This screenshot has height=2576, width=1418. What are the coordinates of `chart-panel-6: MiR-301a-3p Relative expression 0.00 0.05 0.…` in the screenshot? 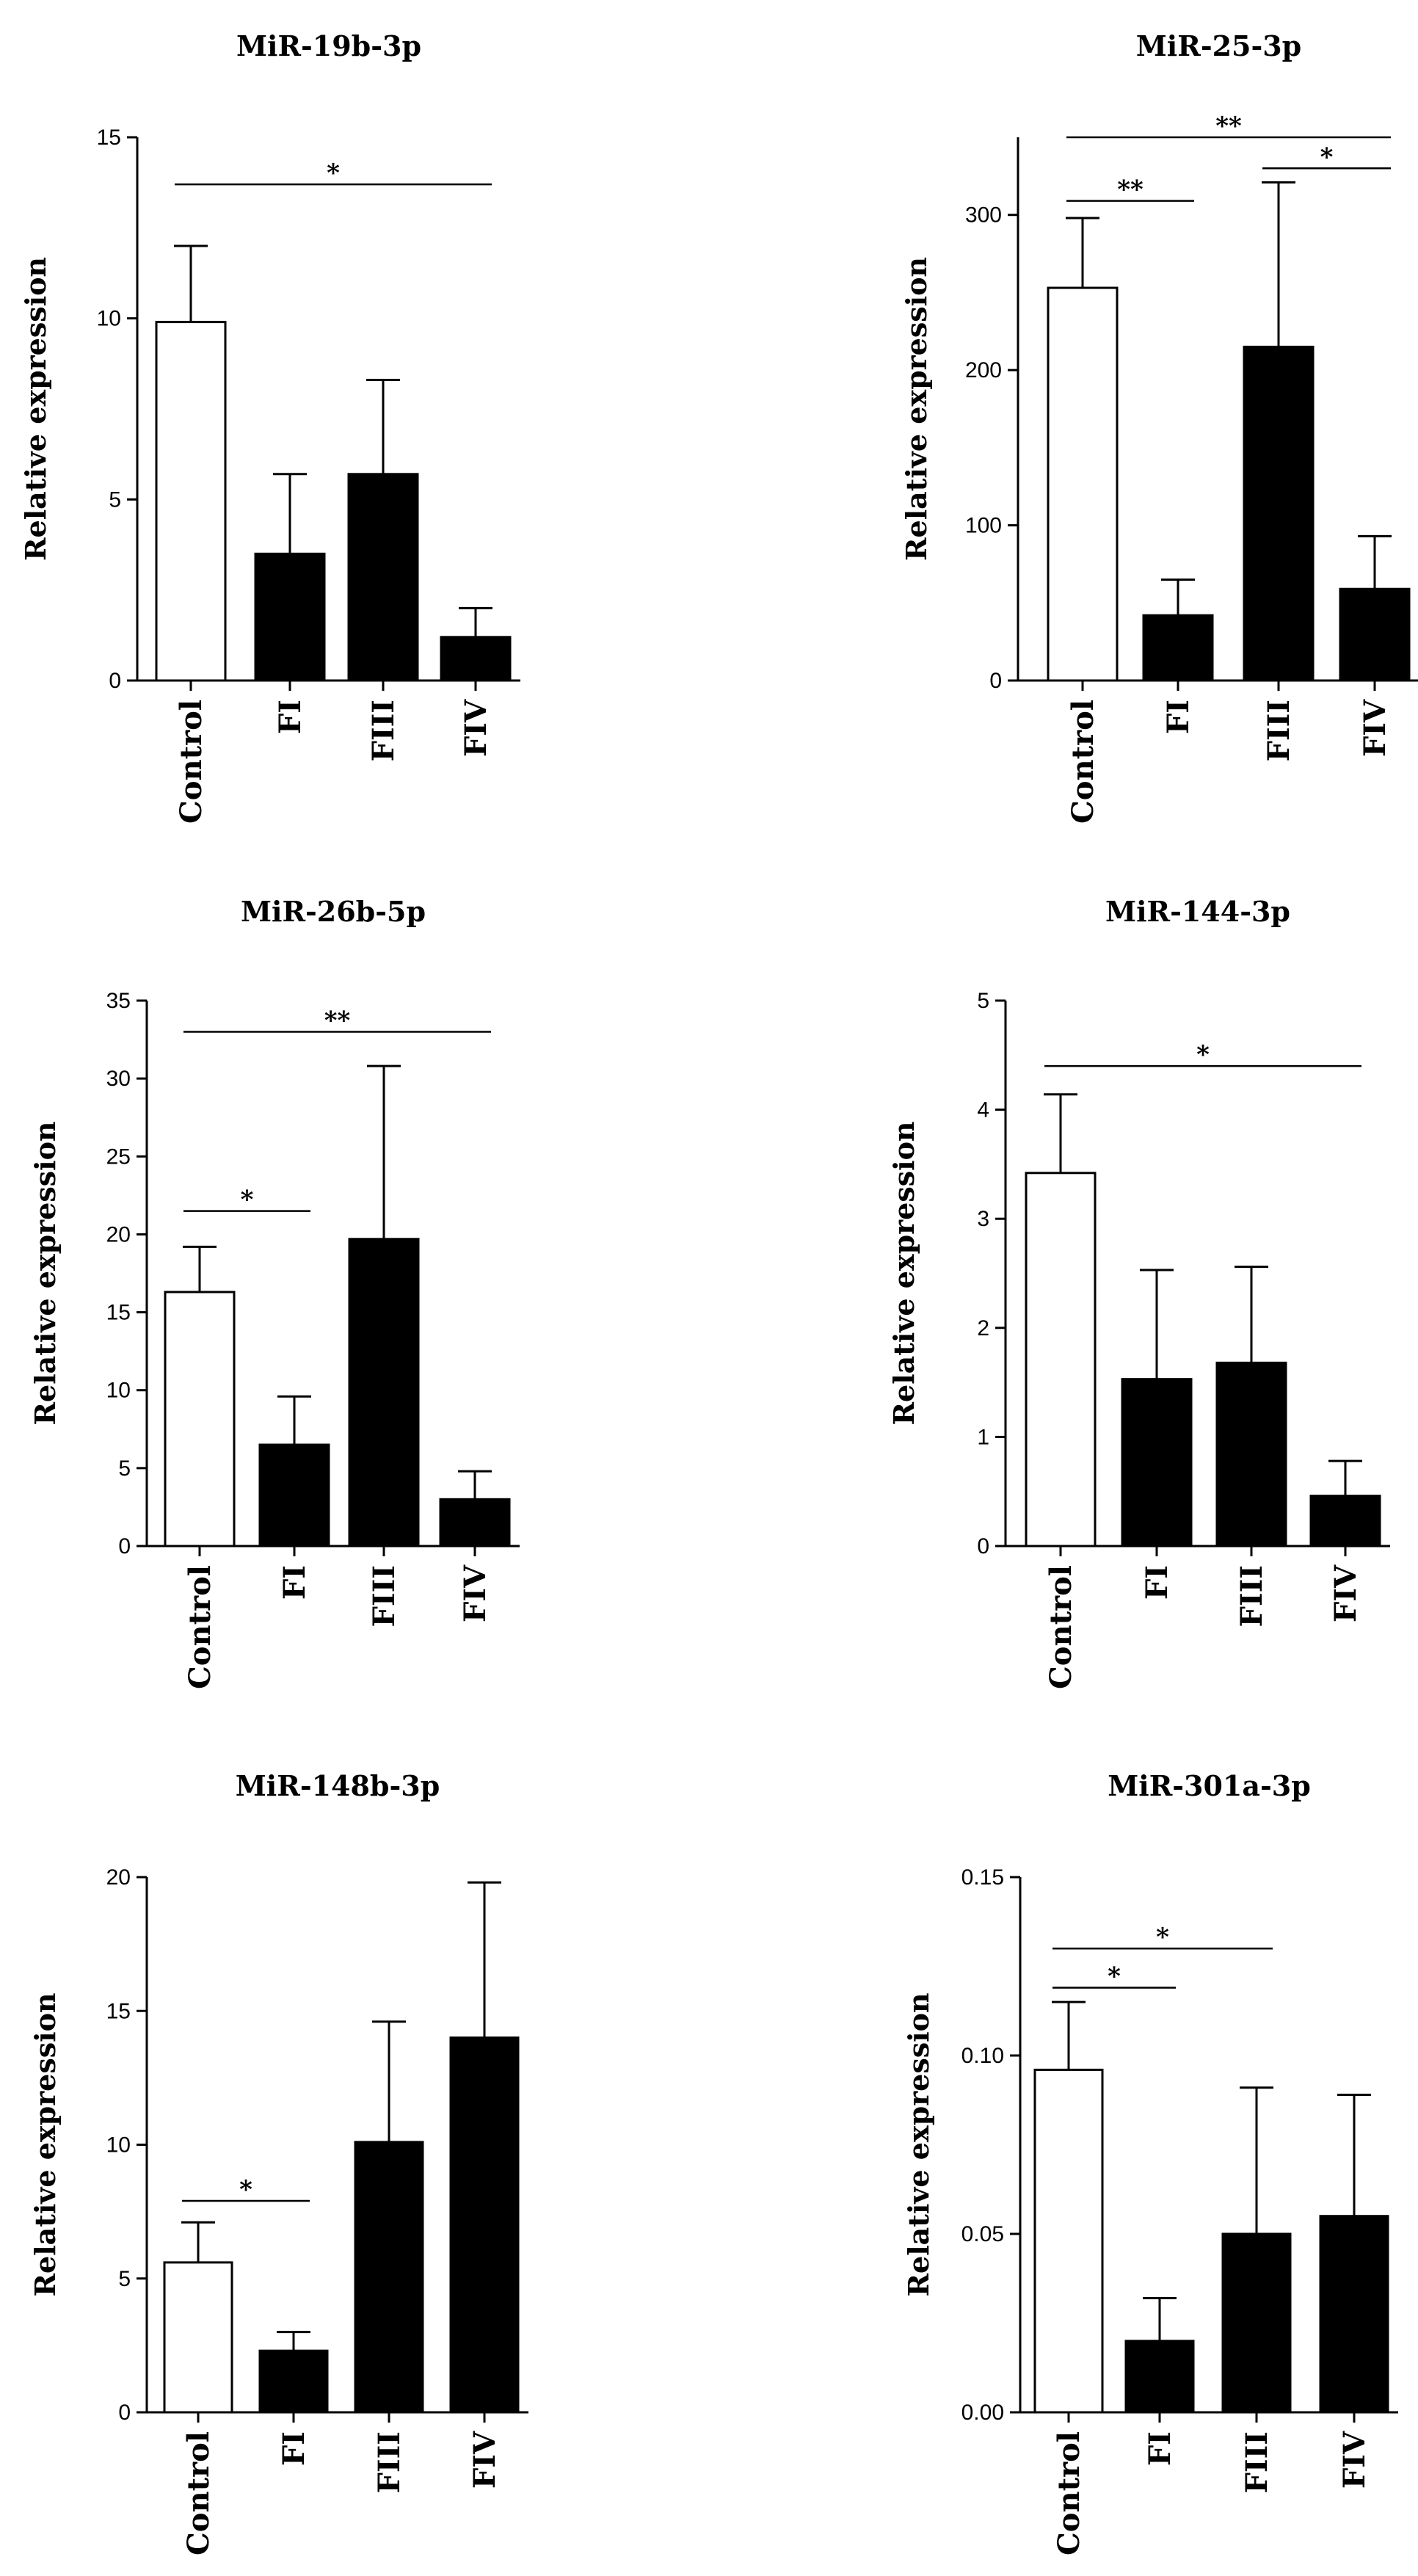 It's located at (1150, 2162).